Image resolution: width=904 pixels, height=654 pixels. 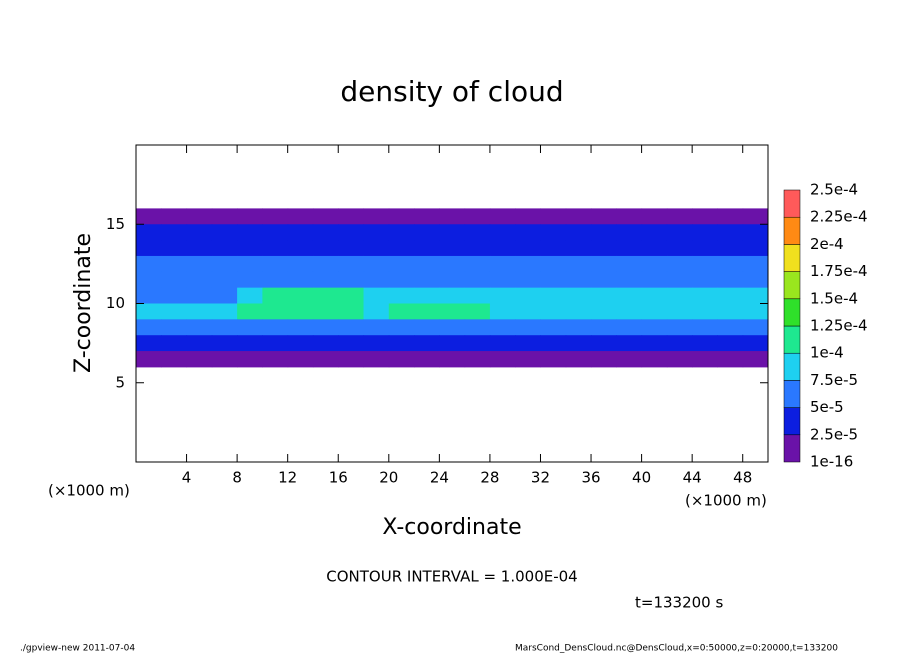 I want to click on x-tick-label: 28, so click(x=489, y=478).